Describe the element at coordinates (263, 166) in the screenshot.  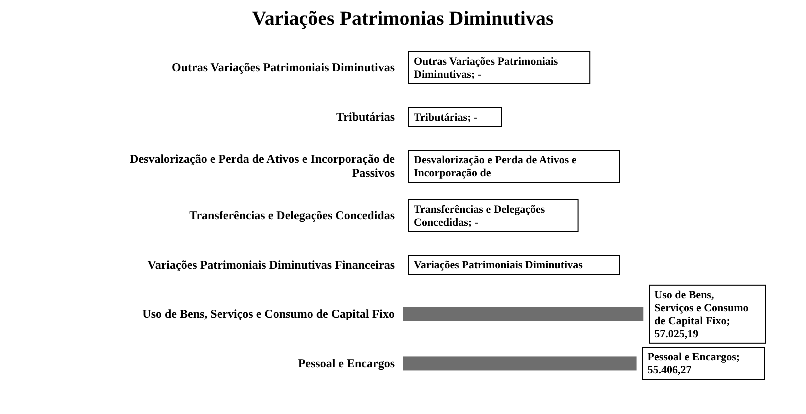
I see `y-tick-label: Desvalorização e Perda de Ativos e Incorporação de Passivos` at that location.